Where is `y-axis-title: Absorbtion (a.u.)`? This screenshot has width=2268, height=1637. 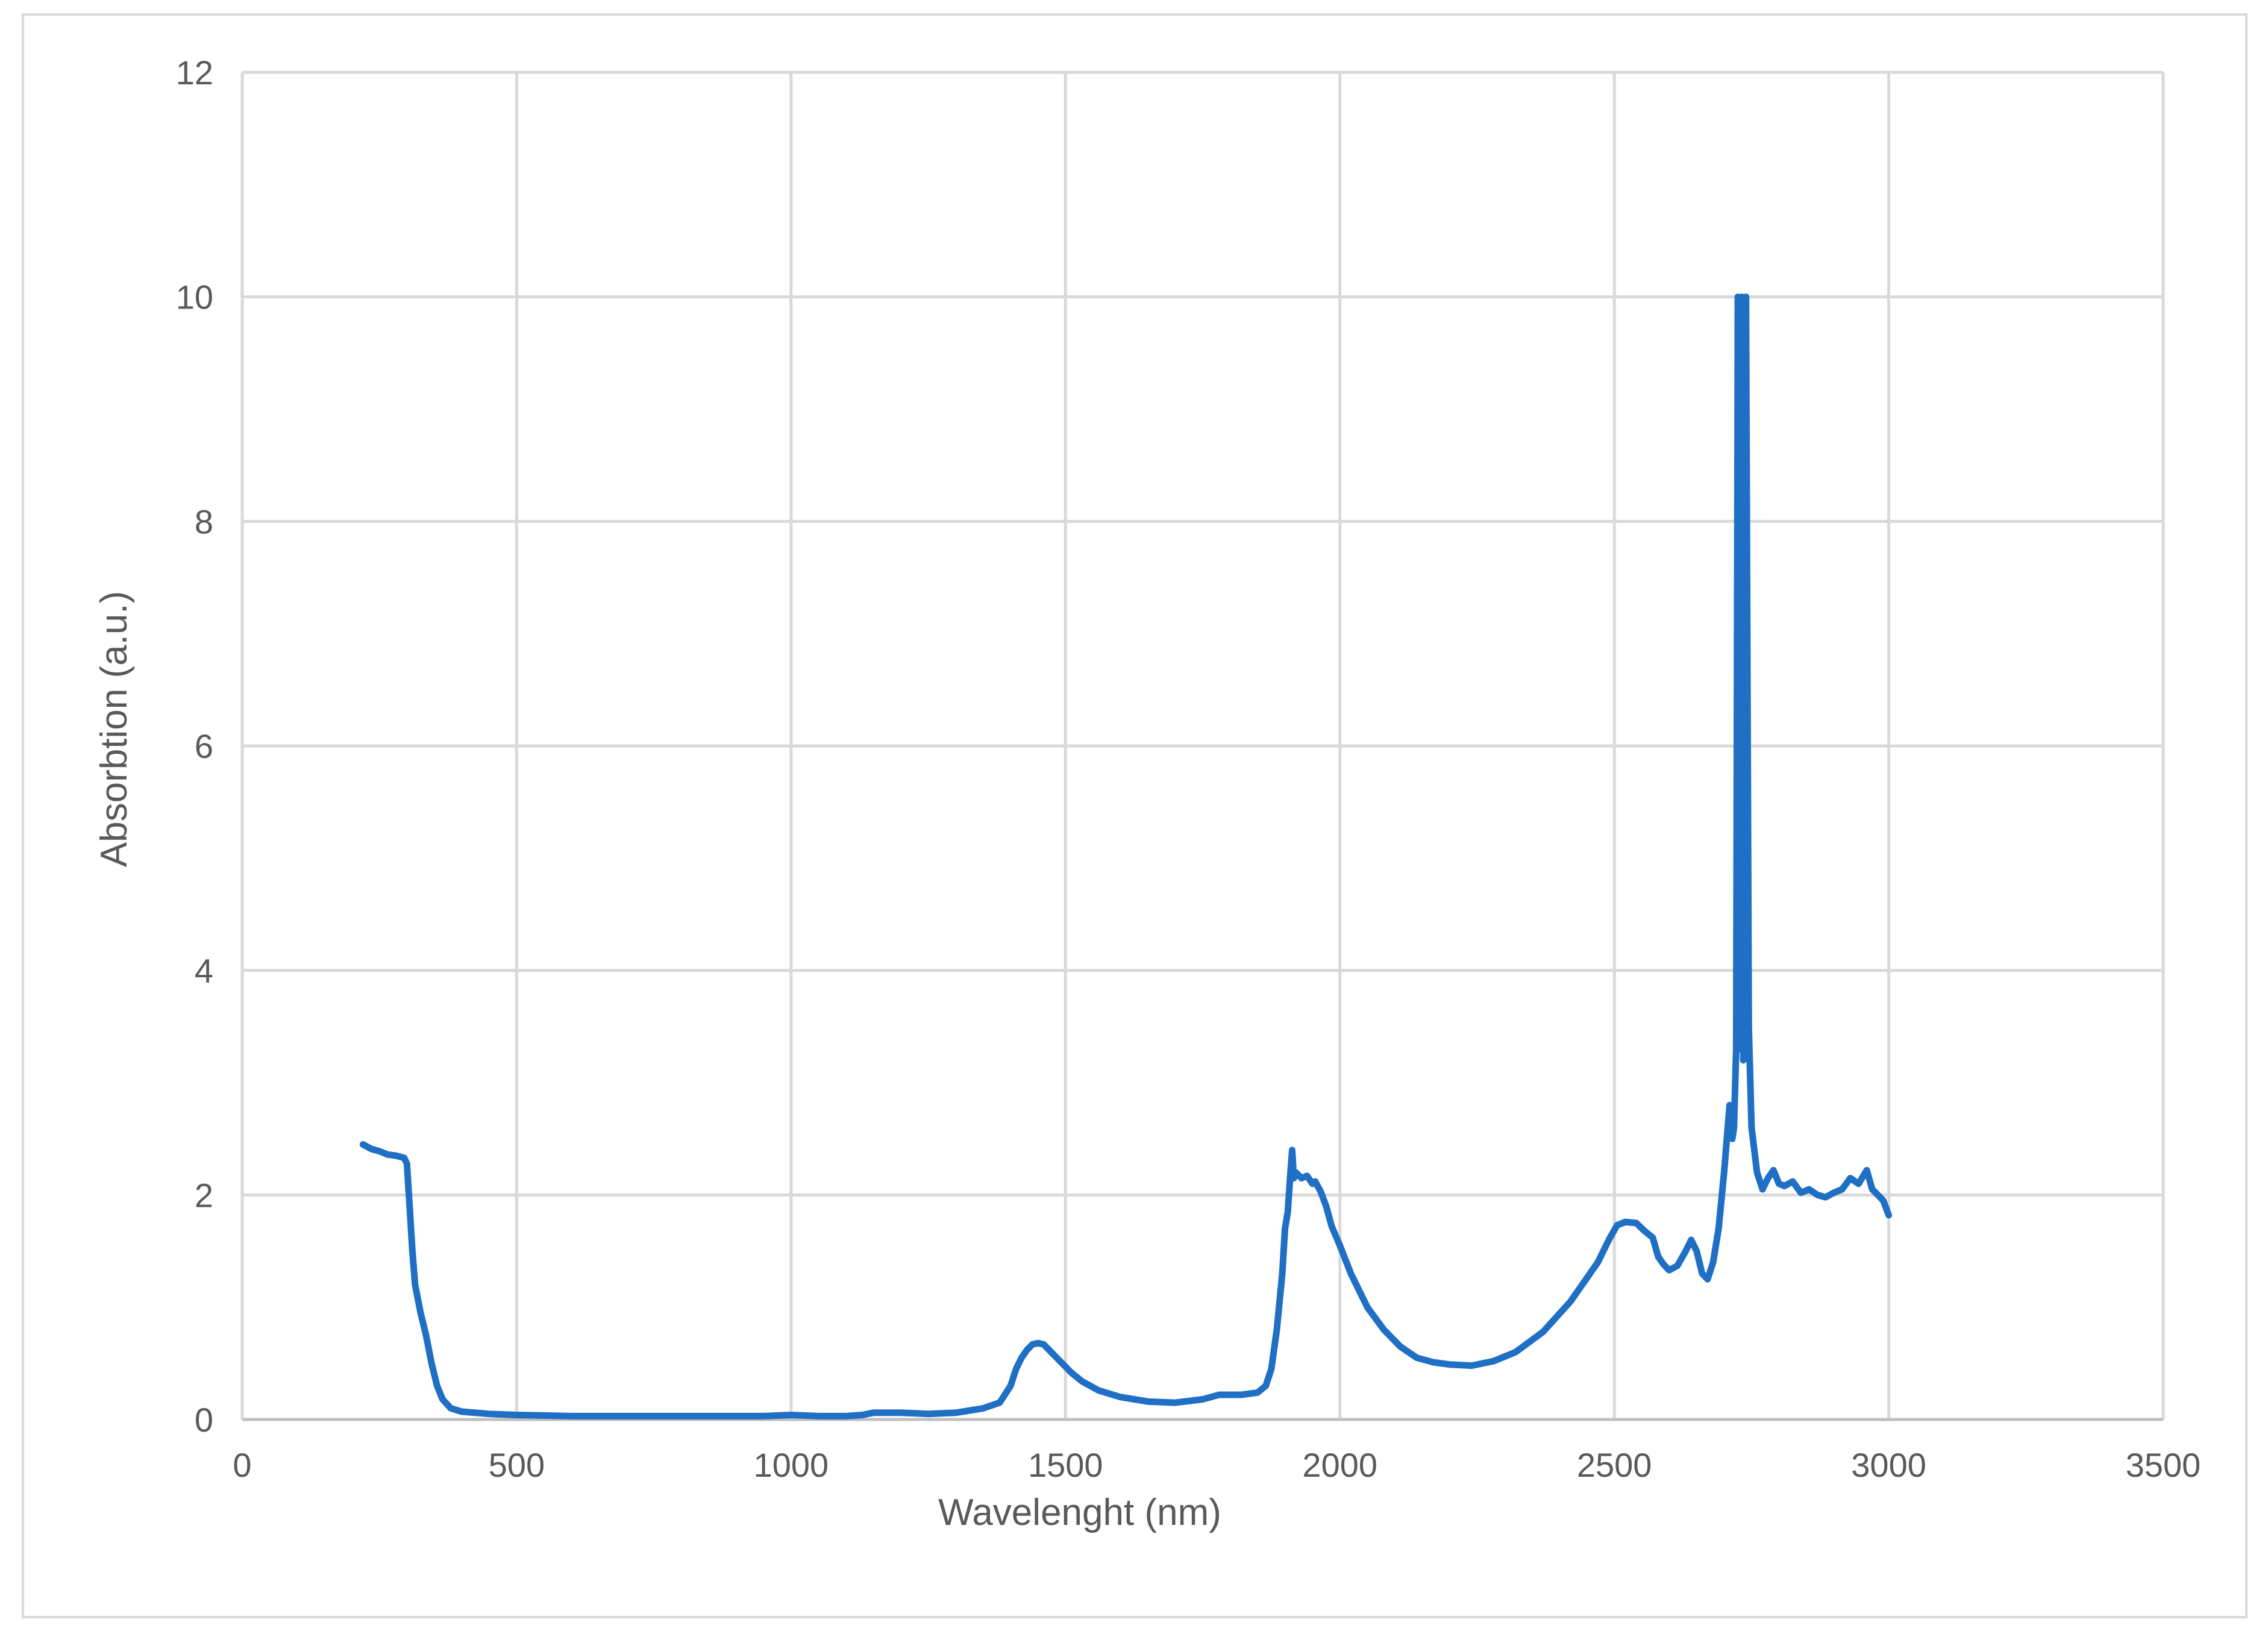
y-axis-title: Absorbtion (a.u.) is located at coordinates (114, 729).